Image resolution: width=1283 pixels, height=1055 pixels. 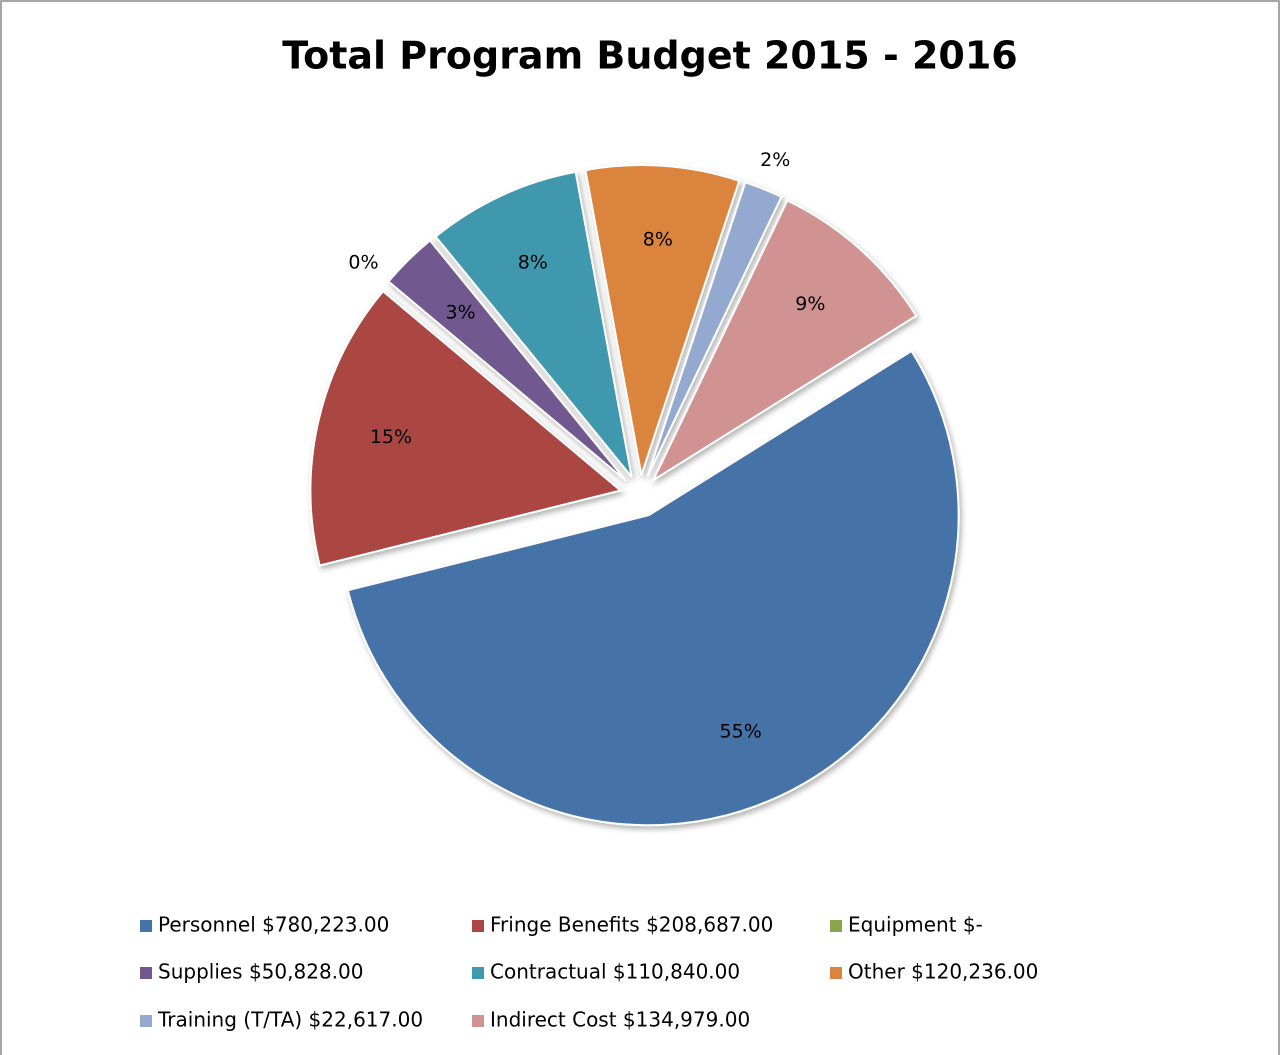 What do you see at coordinates (460, 313) in the screenshot?
I see `data-label: 3%` at bounding box center [460, 313].